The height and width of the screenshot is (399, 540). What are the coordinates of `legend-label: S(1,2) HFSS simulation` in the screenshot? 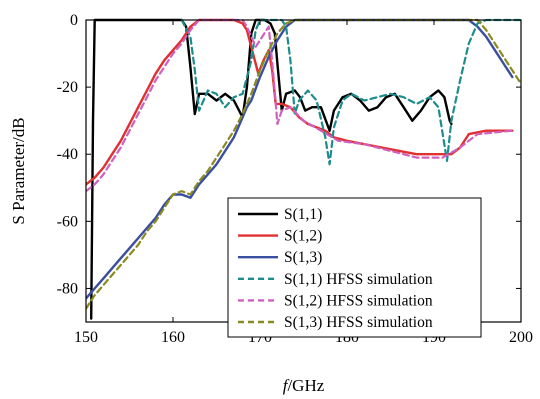 It's located at (358, 300).